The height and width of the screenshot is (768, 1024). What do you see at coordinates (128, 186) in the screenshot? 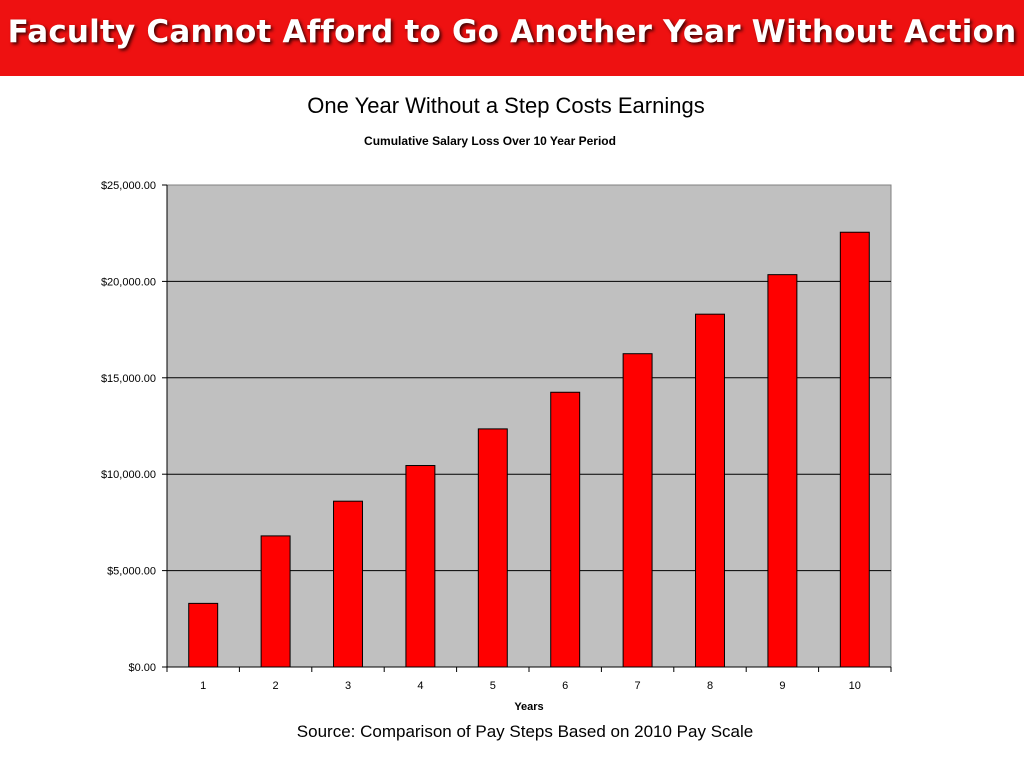
I see `y-tick-label: $25,000.00` at bounding box center [128, 186].